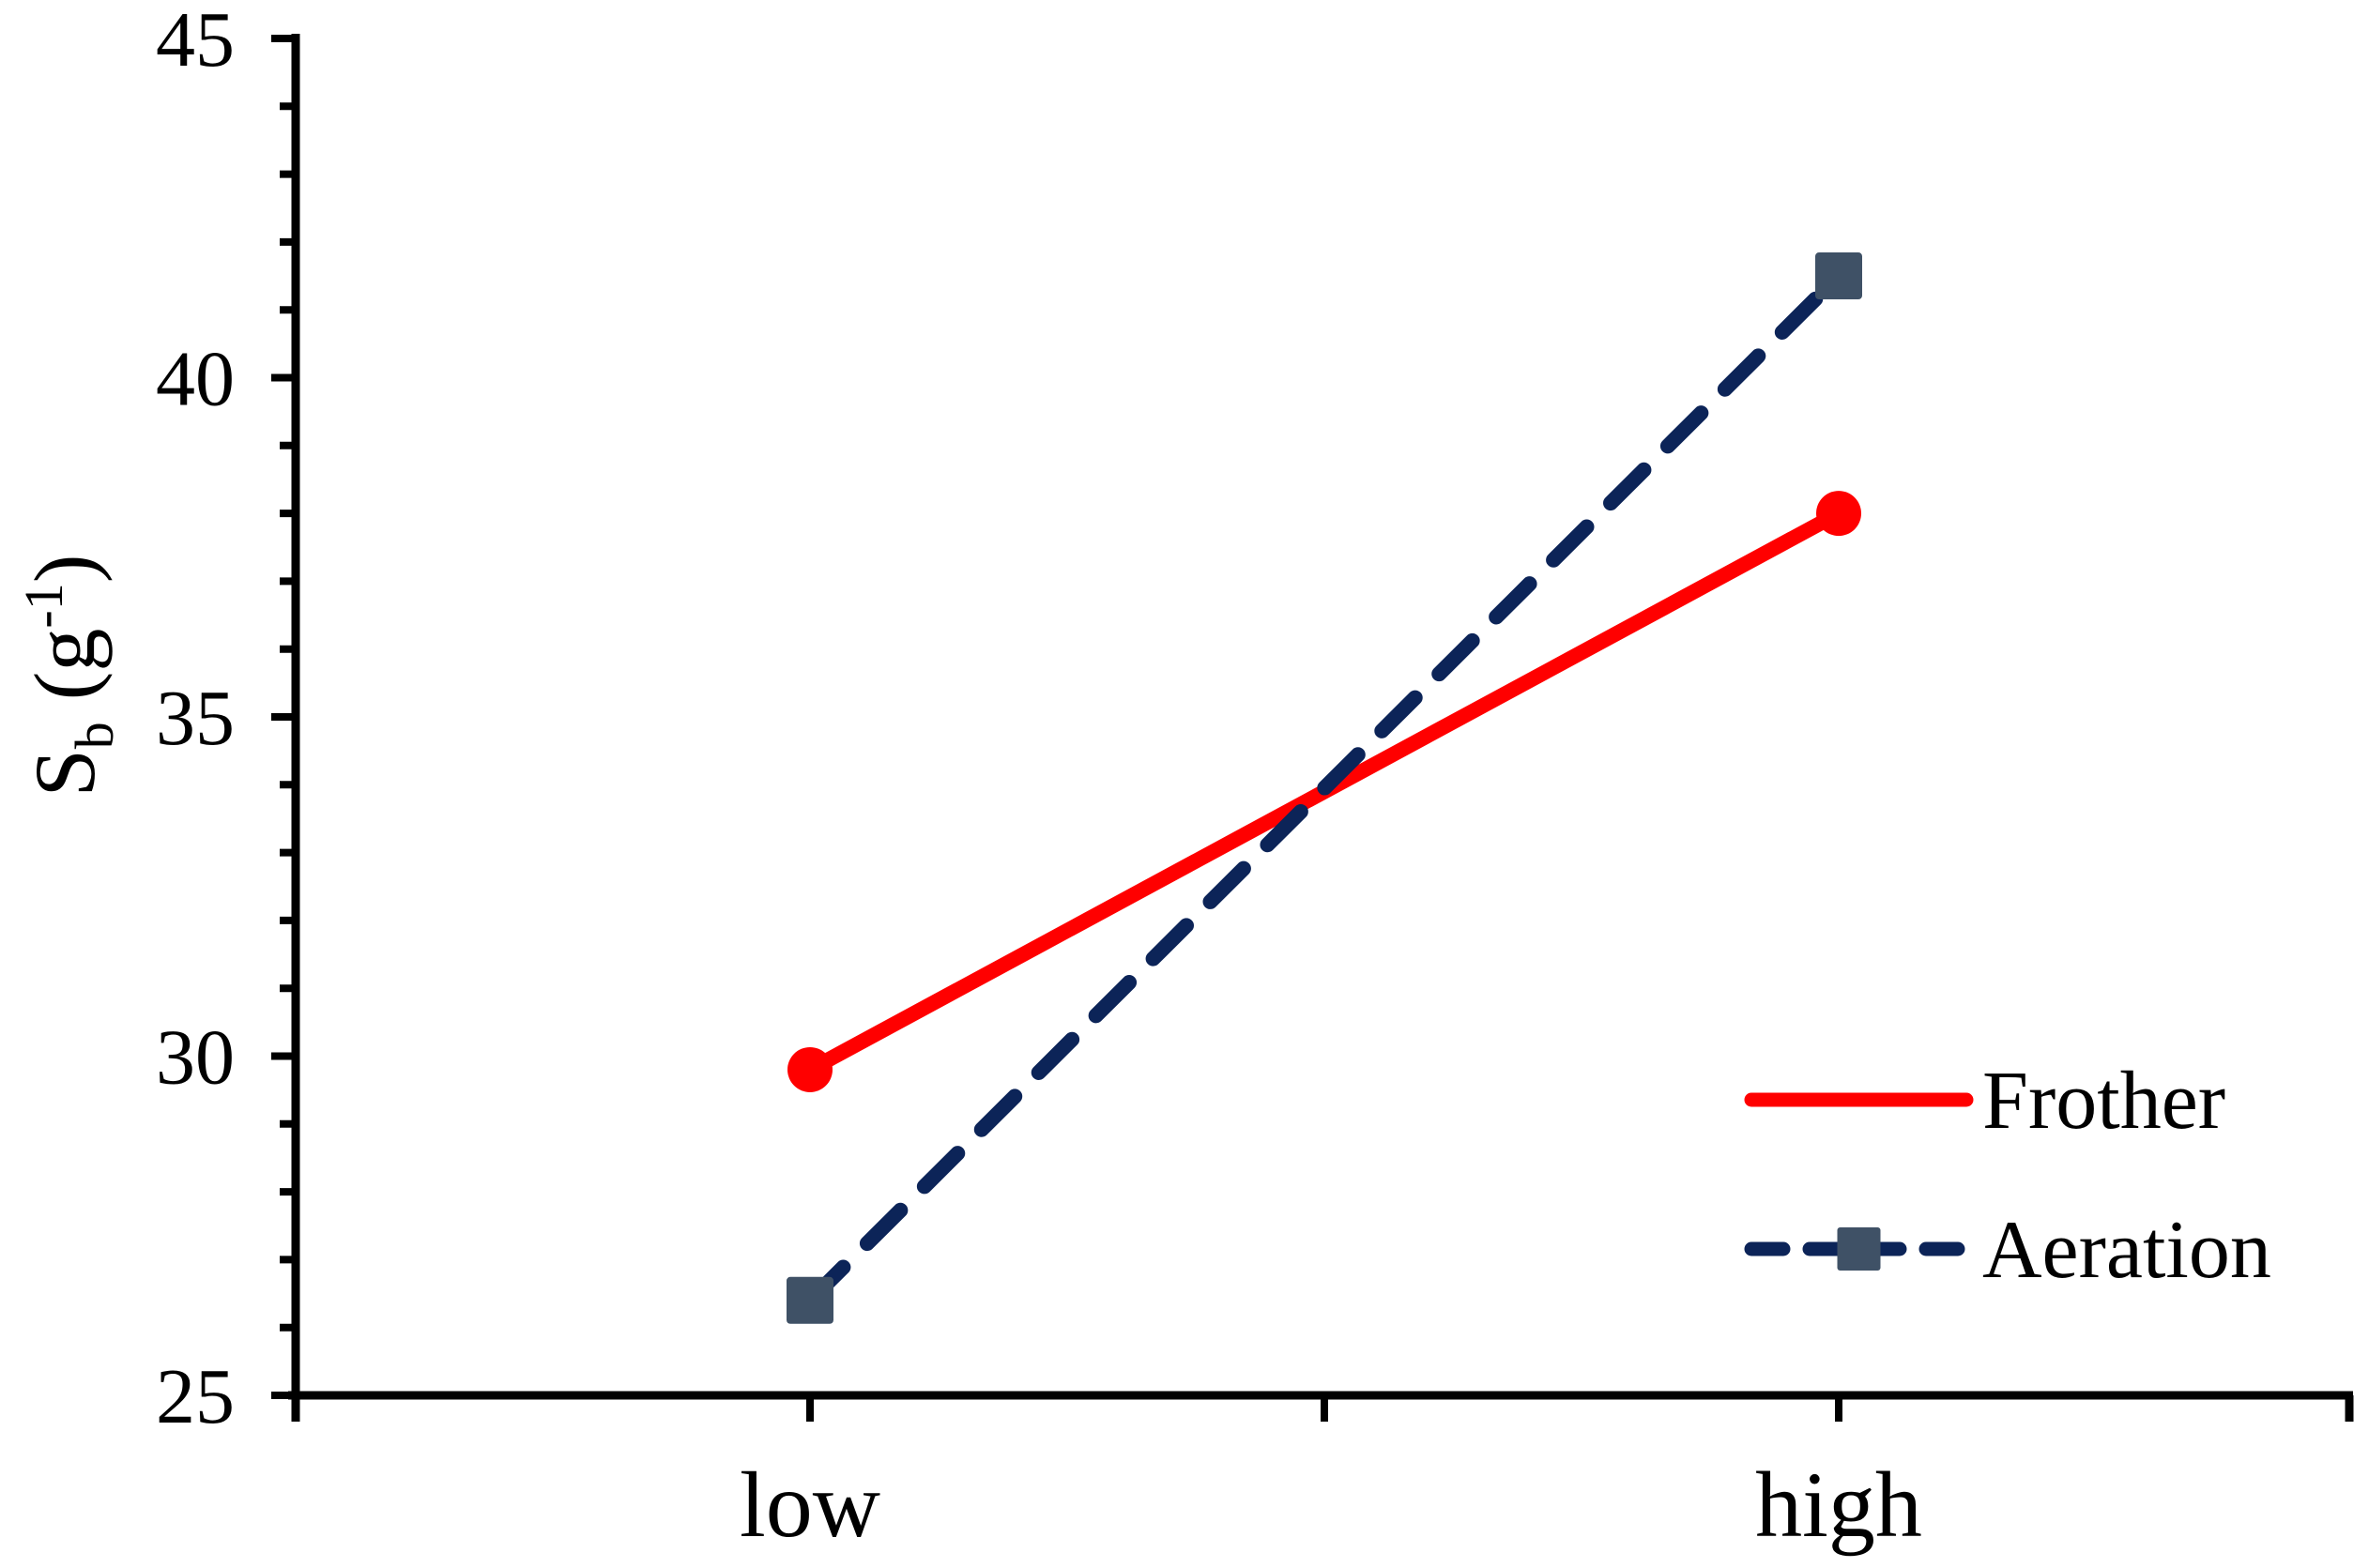 The height and width of the screenshot is (1568, 2369). I want to click on legend-marker-aeration, so click(1859, 1249).